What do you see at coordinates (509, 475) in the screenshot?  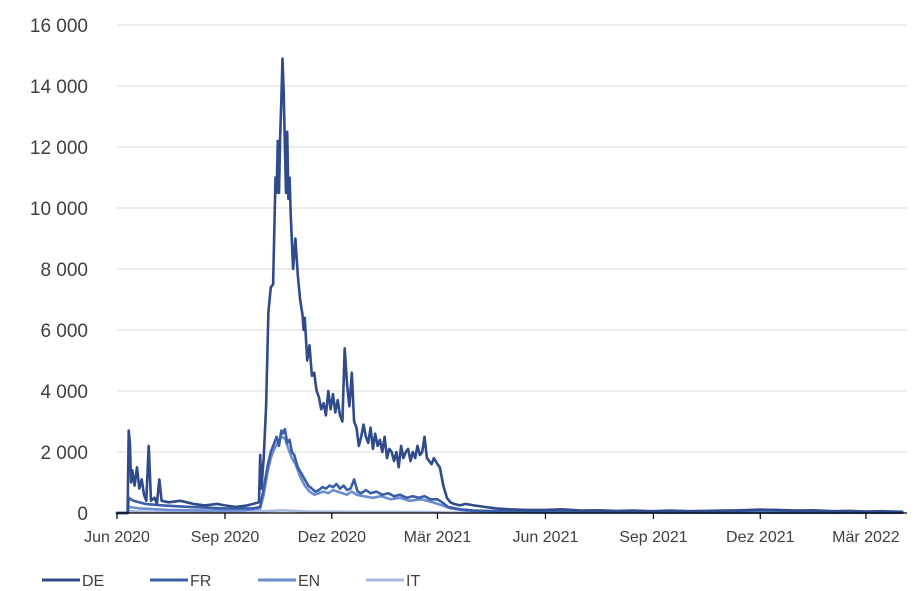 I see `series-line-en` at bounding box center [509, 475].